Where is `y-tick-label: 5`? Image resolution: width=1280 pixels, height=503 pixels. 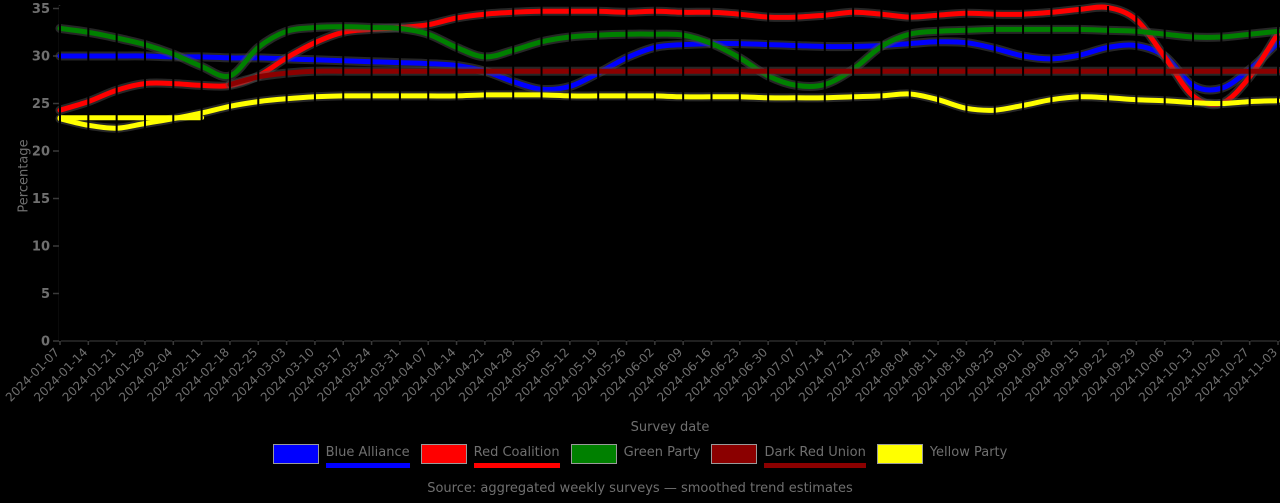
y-tick-label: 5 is located at coordinates (45, 294).